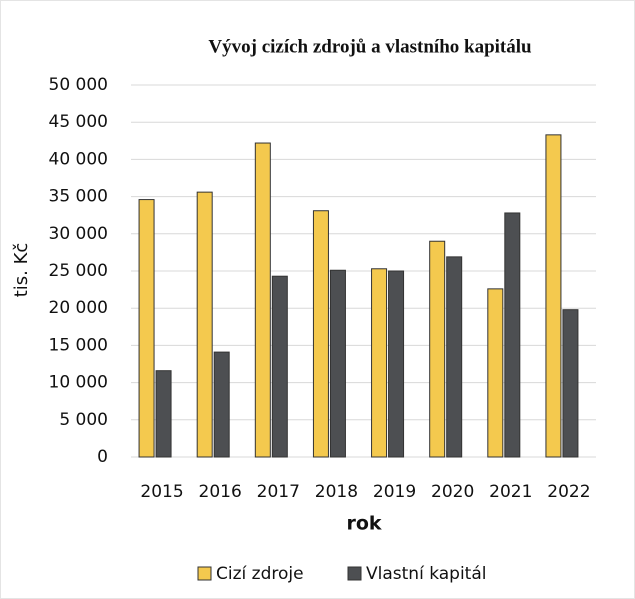  I want to click on y-tick-label: 20 000, so click(78, 308).